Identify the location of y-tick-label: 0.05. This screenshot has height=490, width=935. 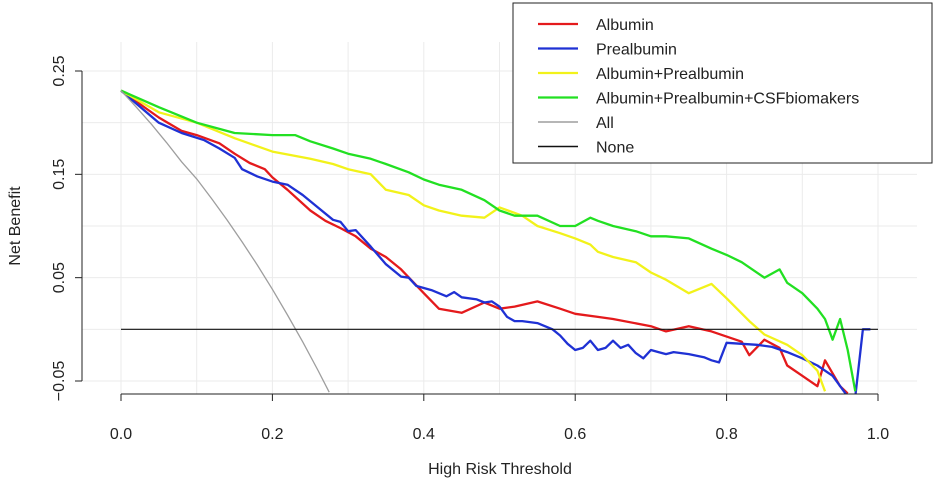
(59, 277).